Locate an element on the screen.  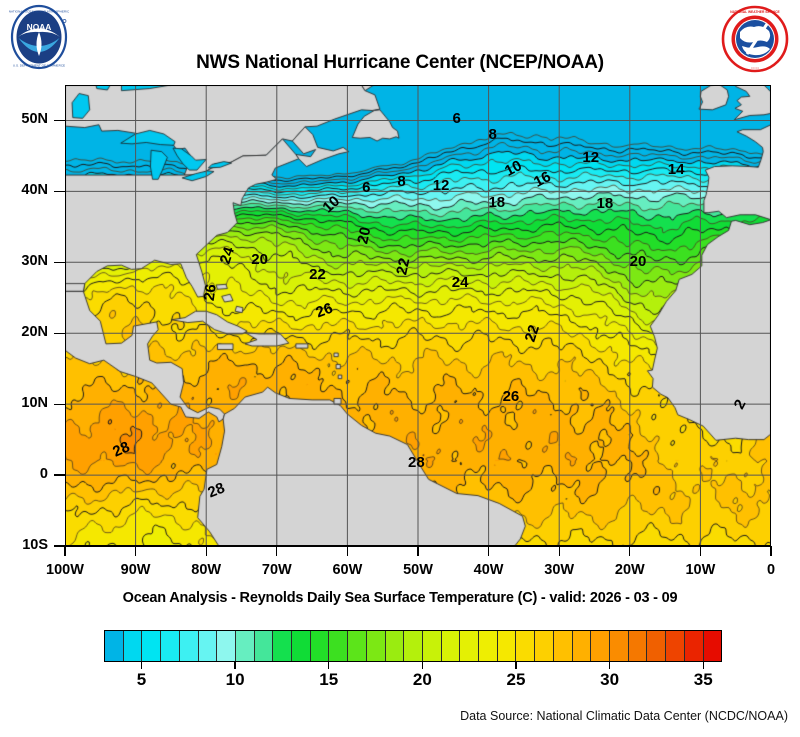
y-tick-label: 30N is located at coordinates (34, 261).